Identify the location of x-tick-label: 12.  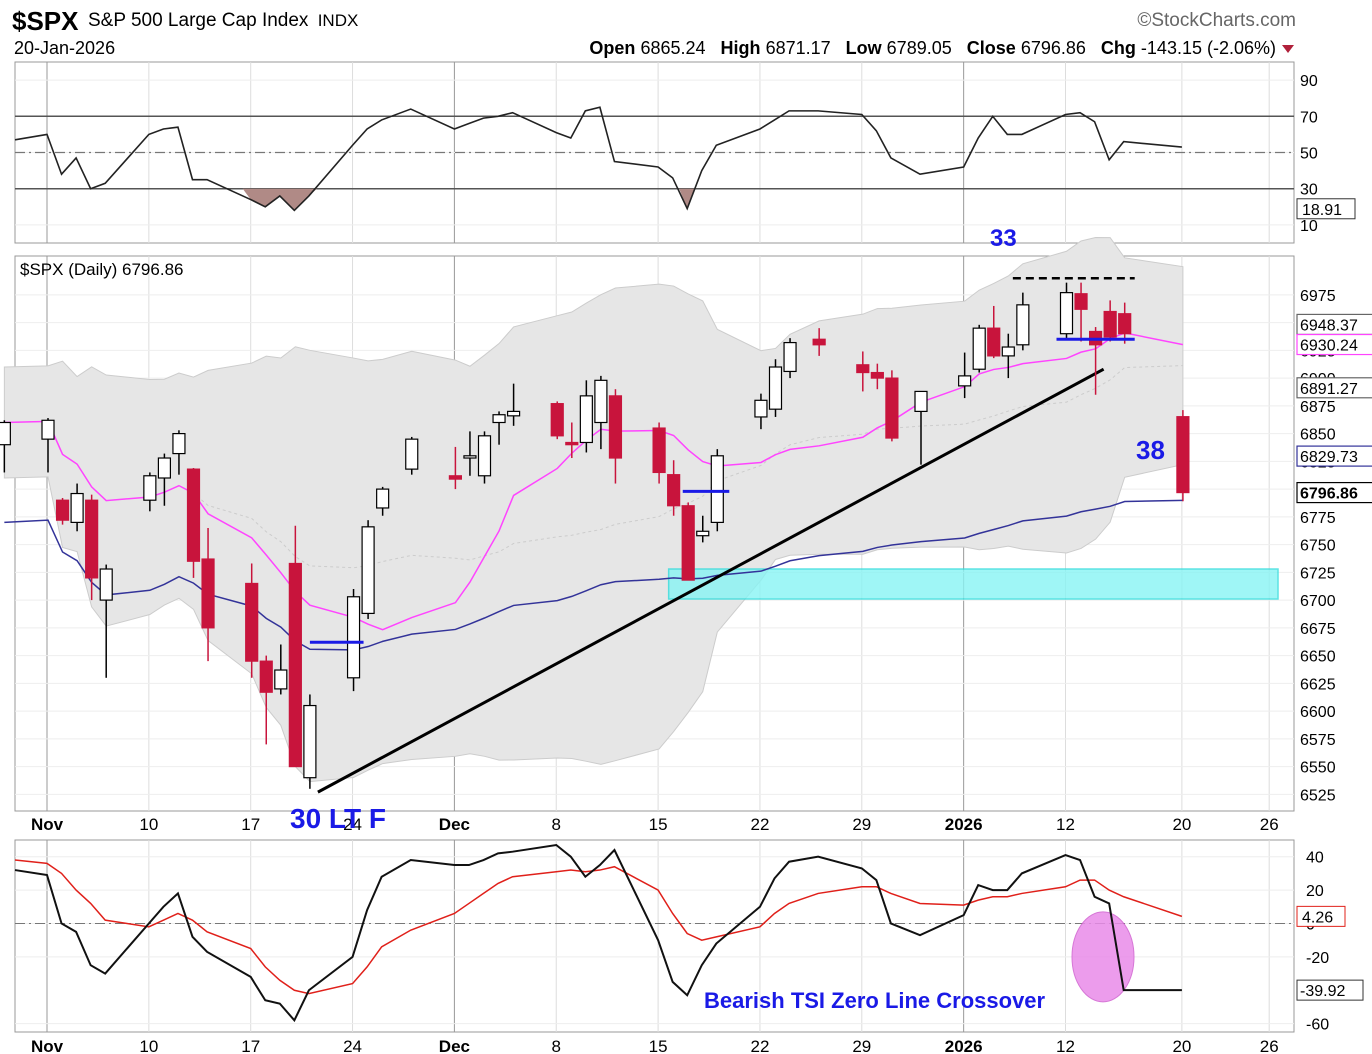
(1065, 824).